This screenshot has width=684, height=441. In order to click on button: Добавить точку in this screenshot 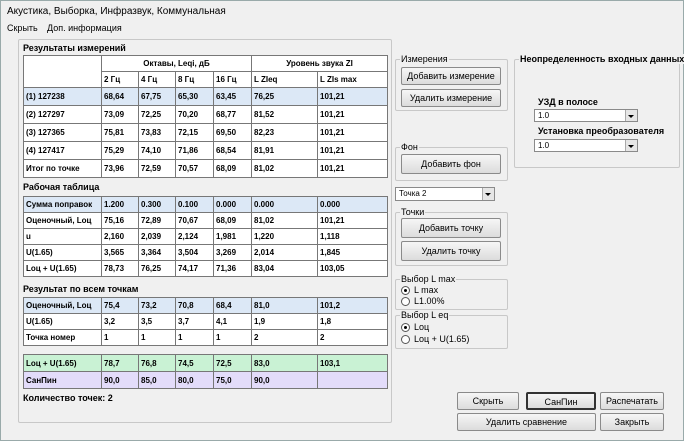, I will do `click(451, 228)`.